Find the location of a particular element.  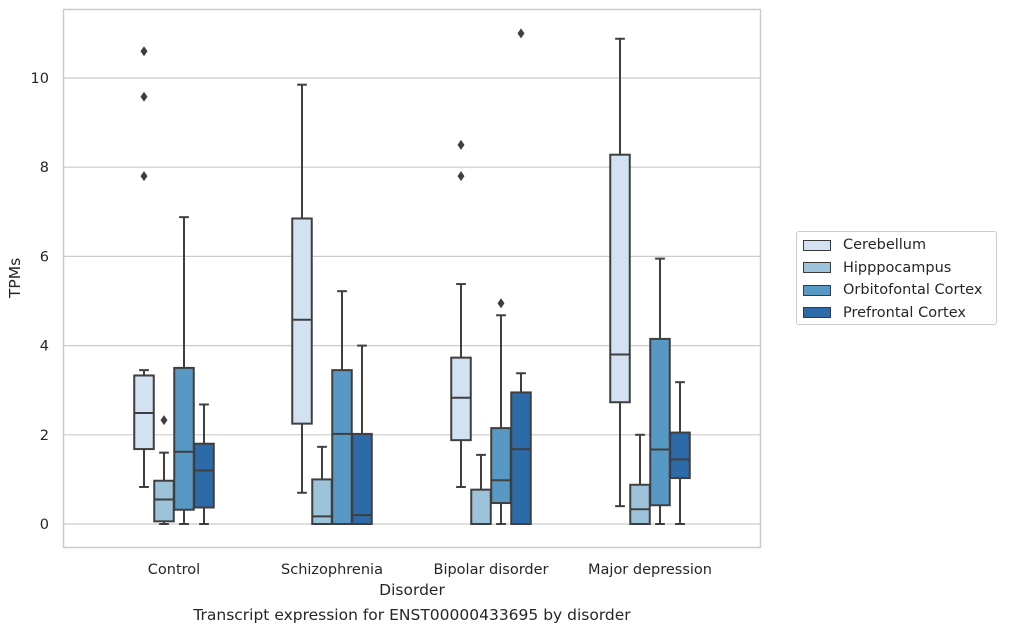

y-tick-label: 10 is located at coordinates (40, 79).